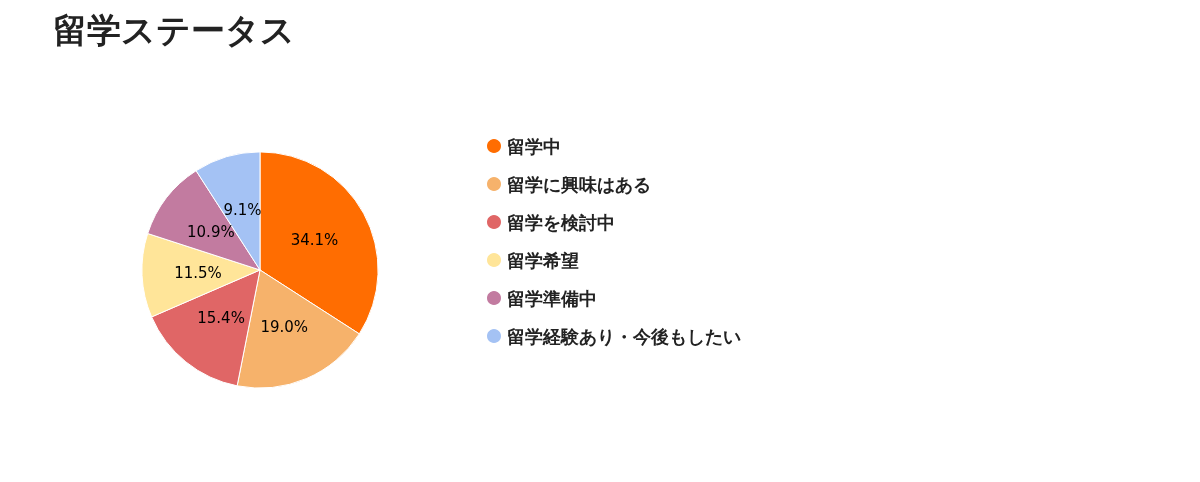 This screenshot has height=482, width=1200. I want to click on data-label: 34.1%, so click(314, 240).